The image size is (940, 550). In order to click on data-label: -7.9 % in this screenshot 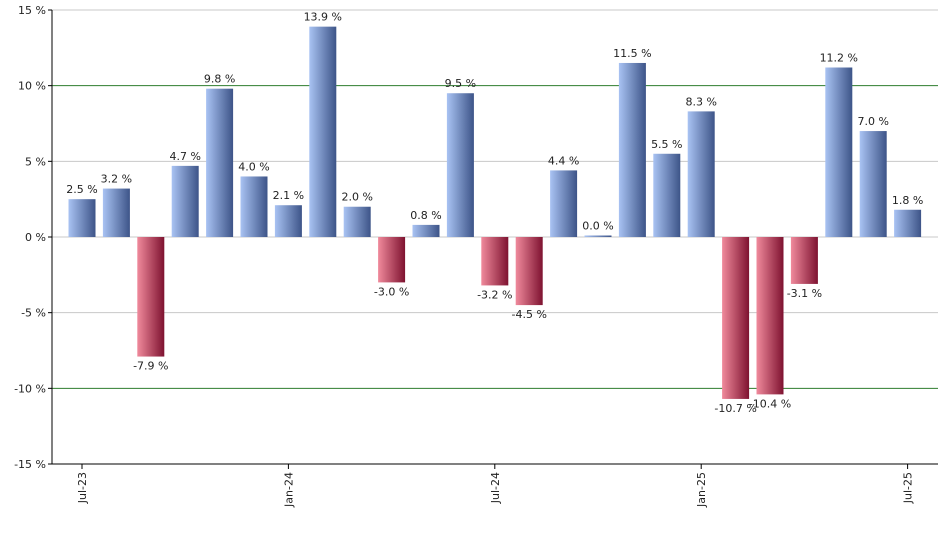, I will do `click(150, 366)`.